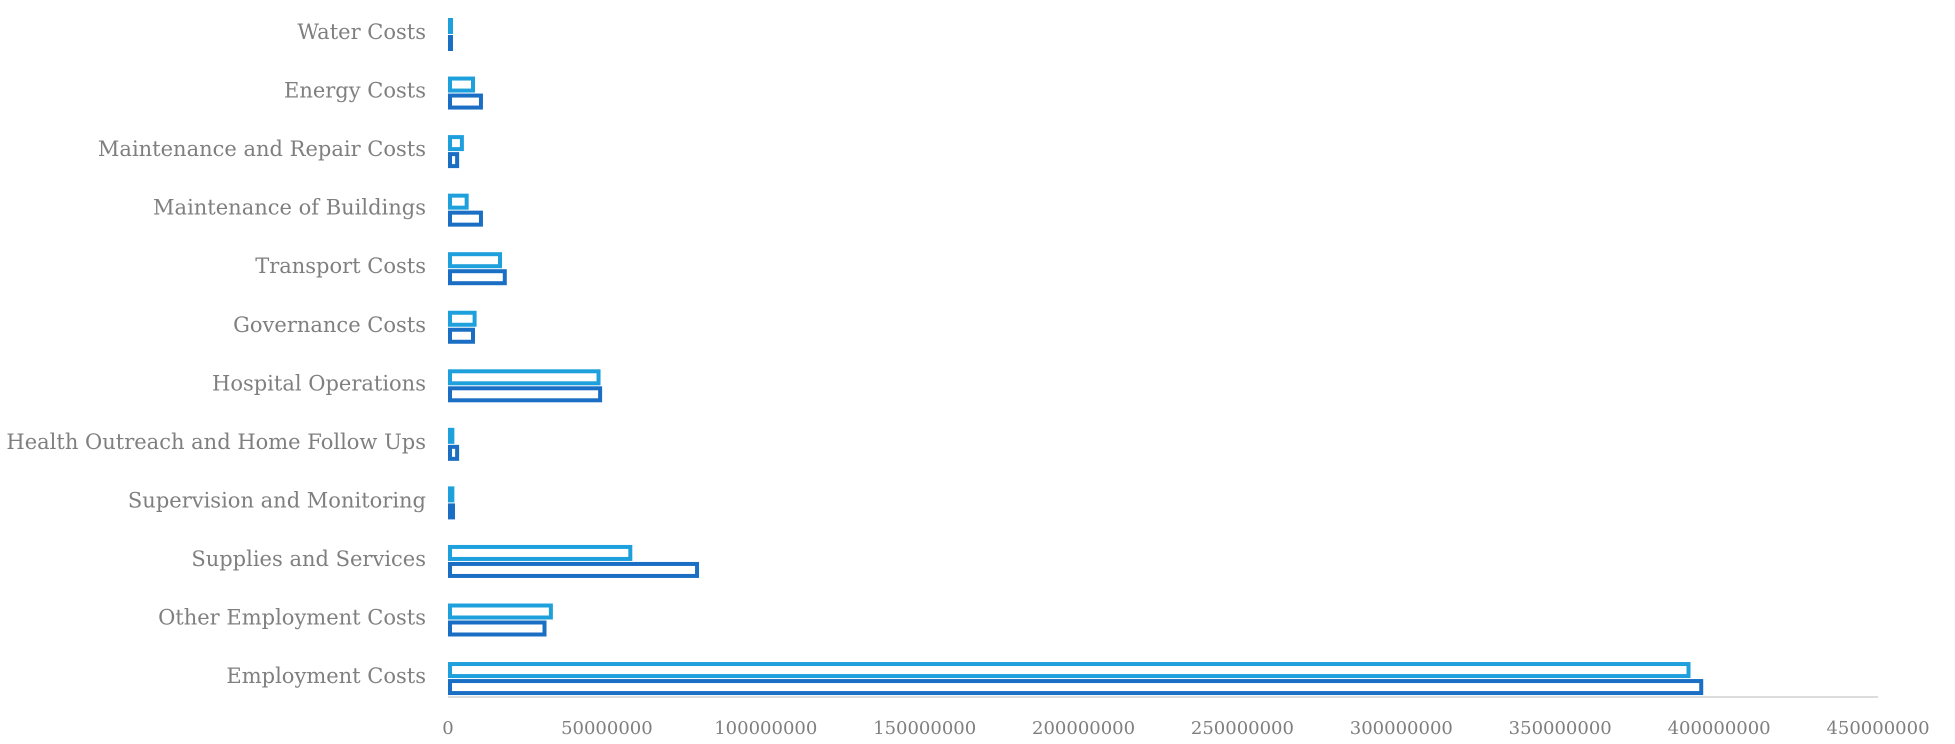 The height and width of the screenshot is (744, 1955). I want to click on x-tick-label: 250000000, so click(1242, 728).